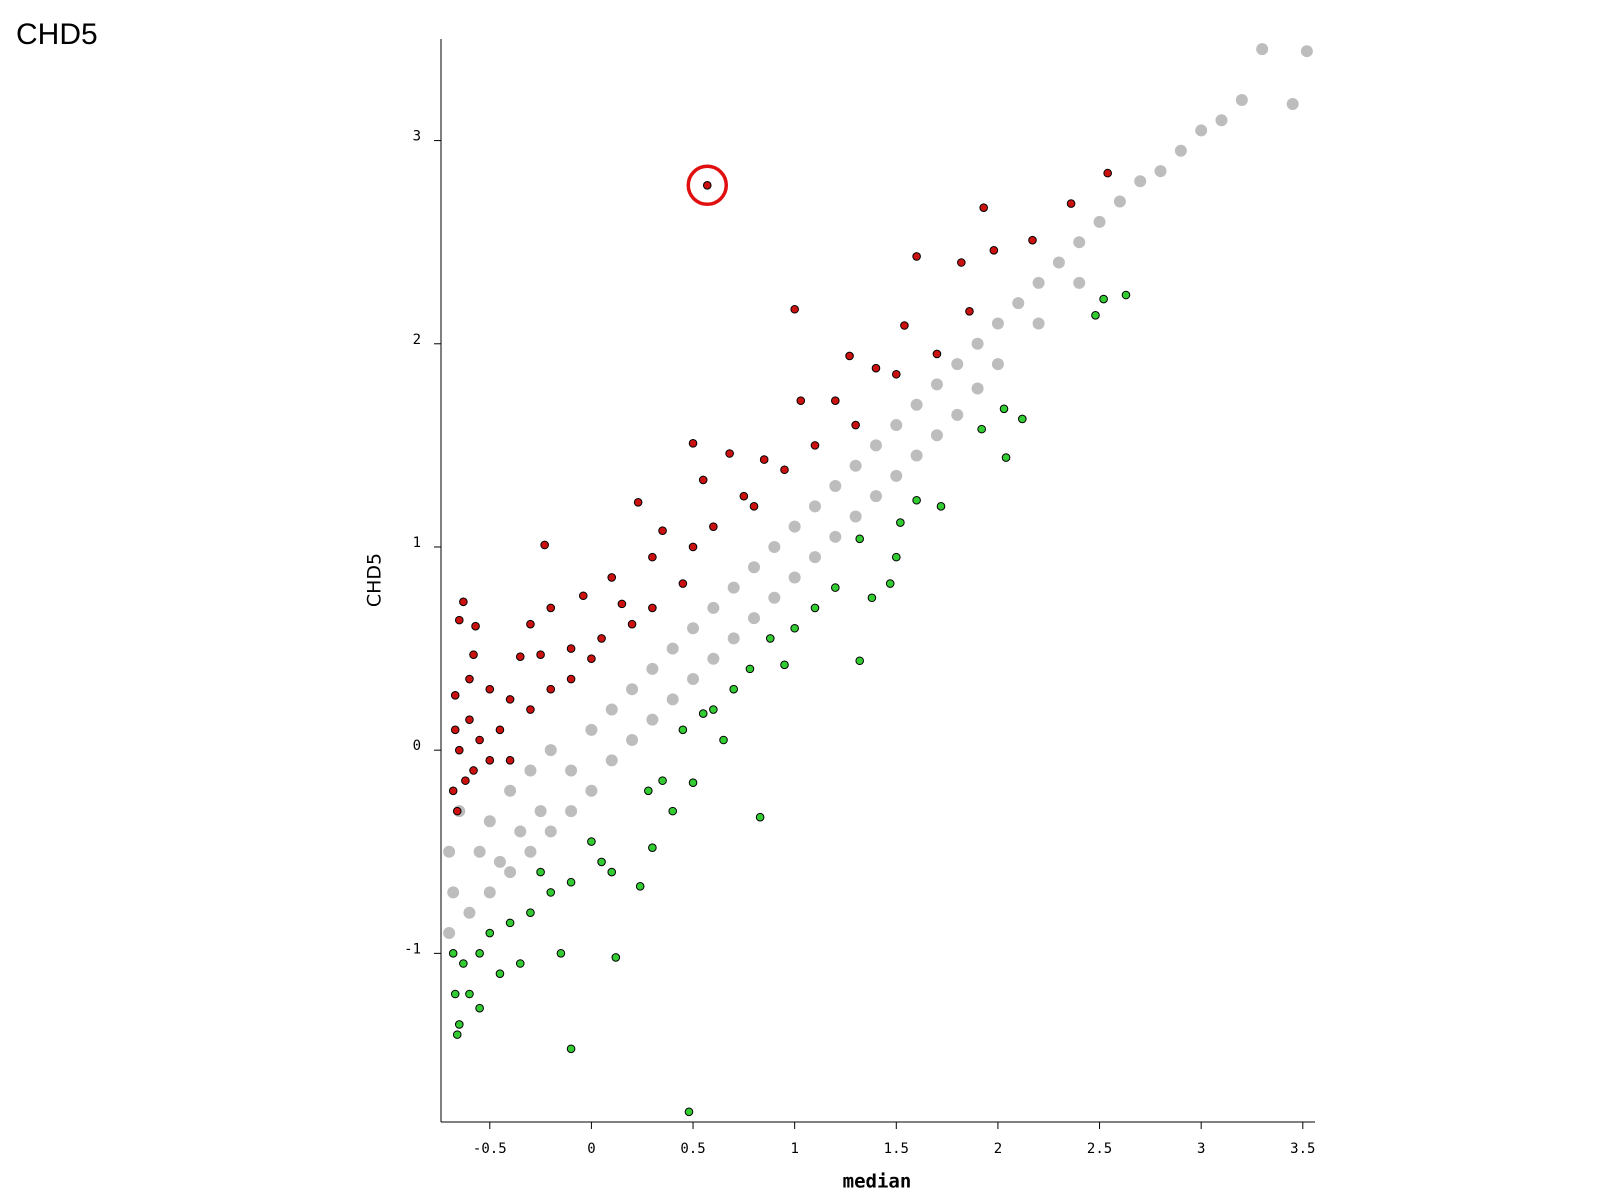  What do you see at coordinates (417, 137) in the screenshot?
I see `y-tick-label: 3` at bounding box center [417, 137].